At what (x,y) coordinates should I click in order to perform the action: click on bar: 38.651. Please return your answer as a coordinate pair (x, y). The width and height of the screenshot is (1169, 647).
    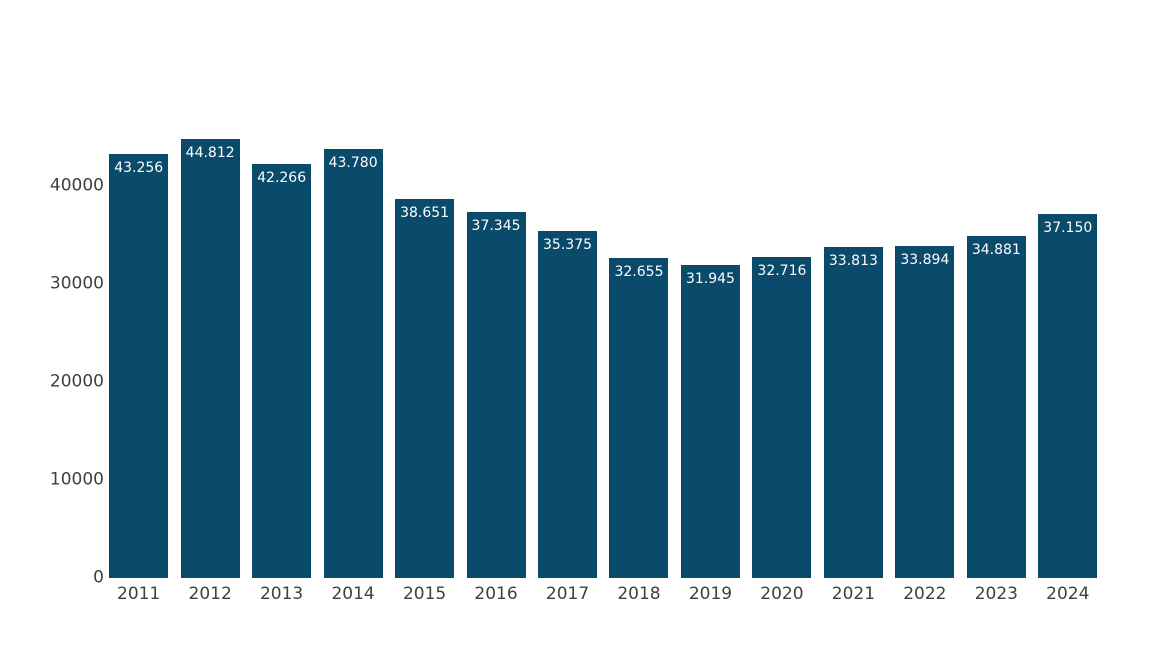
    Looking at the image, I should click on (425, 388).